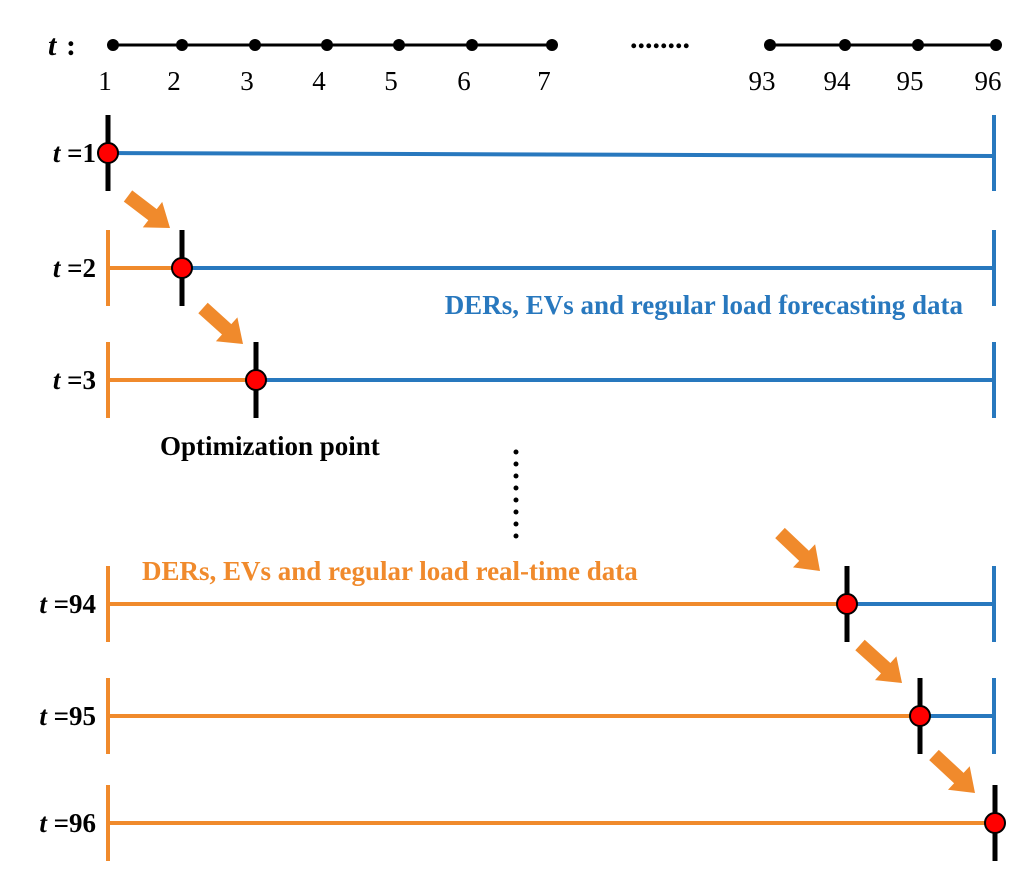 Image resolution: width=1024 pixels, height=887 pixels. What do you see at coordinates (81, 380) in the screenshot?
I see `row-label-value: =3` at bounding box center [81, 380].